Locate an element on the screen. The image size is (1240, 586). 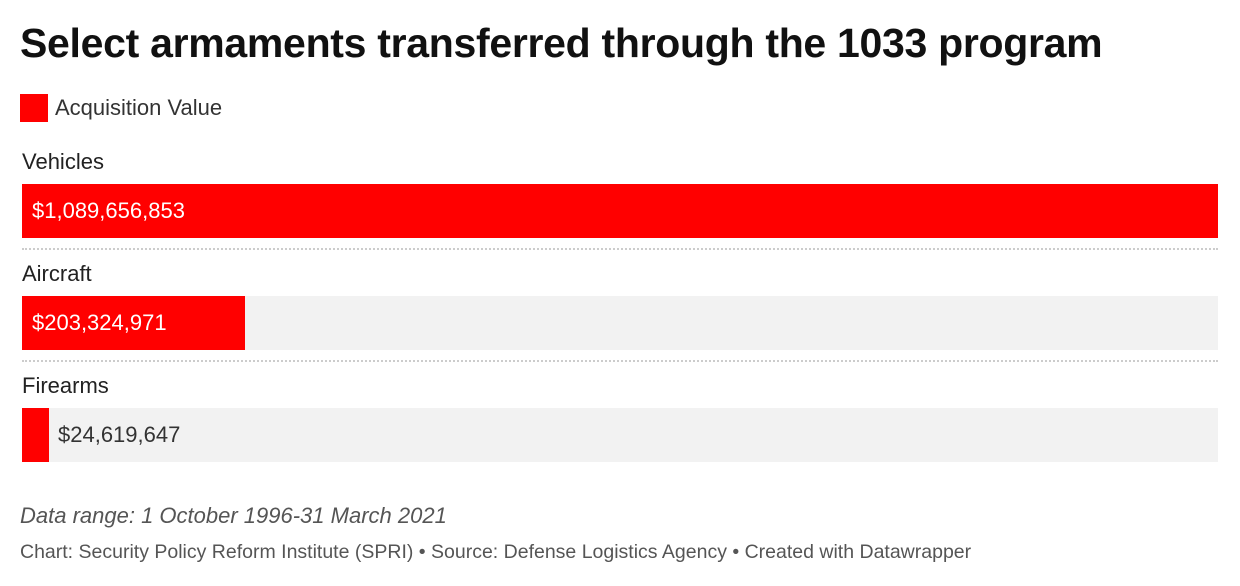
bar-category-label: Firearms is located at coordinates (65, 385).